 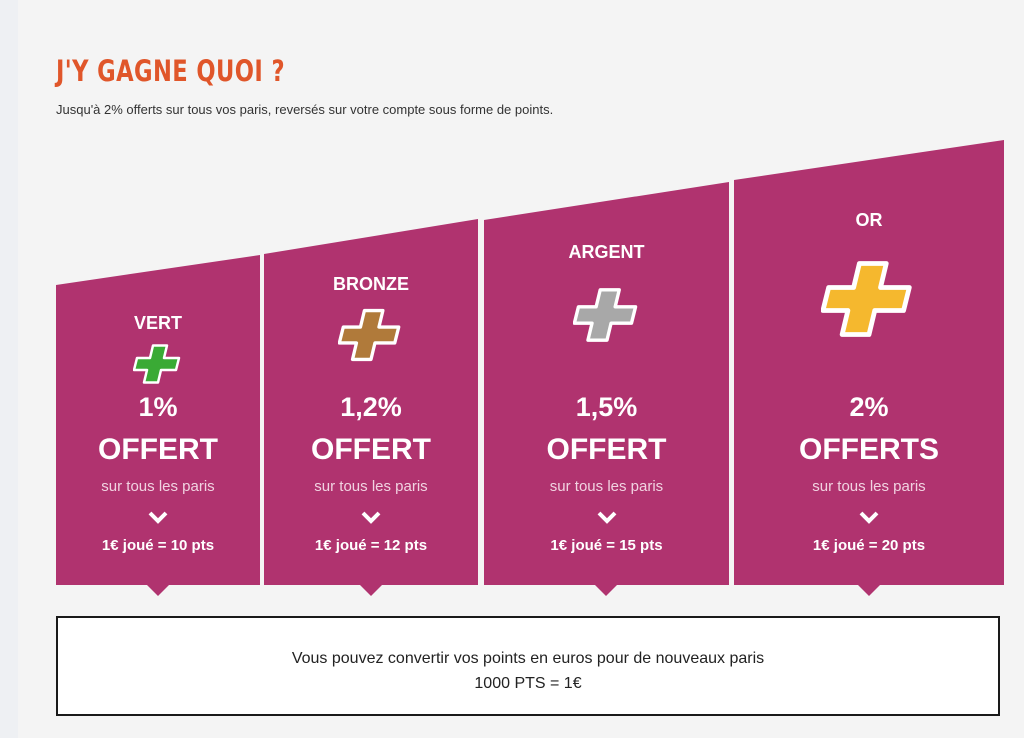 What do you see at coordinates (371, 407) in the screenshot?
I see `tier-percent: 1,2%` at bounding box center [371, 407].